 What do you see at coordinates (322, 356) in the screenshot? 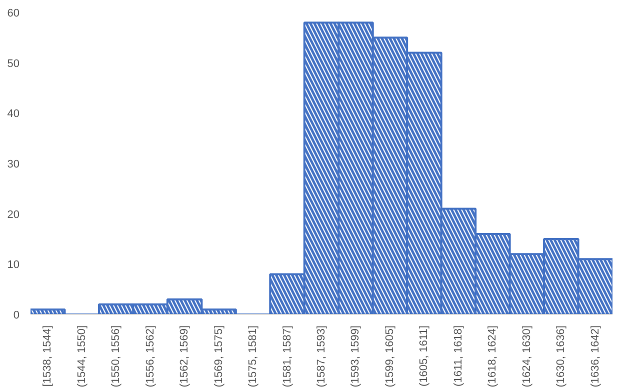
I see `x-tick-label: (1587, 1593]` at bounding box center [322, 356].